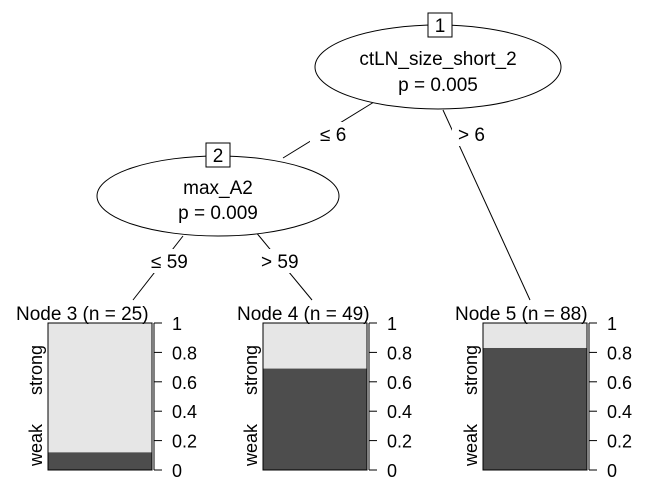 This screenshot has height=479, width=650. I want to click on node-1-variable: ctLN_size_short_2, so click(437, 59).